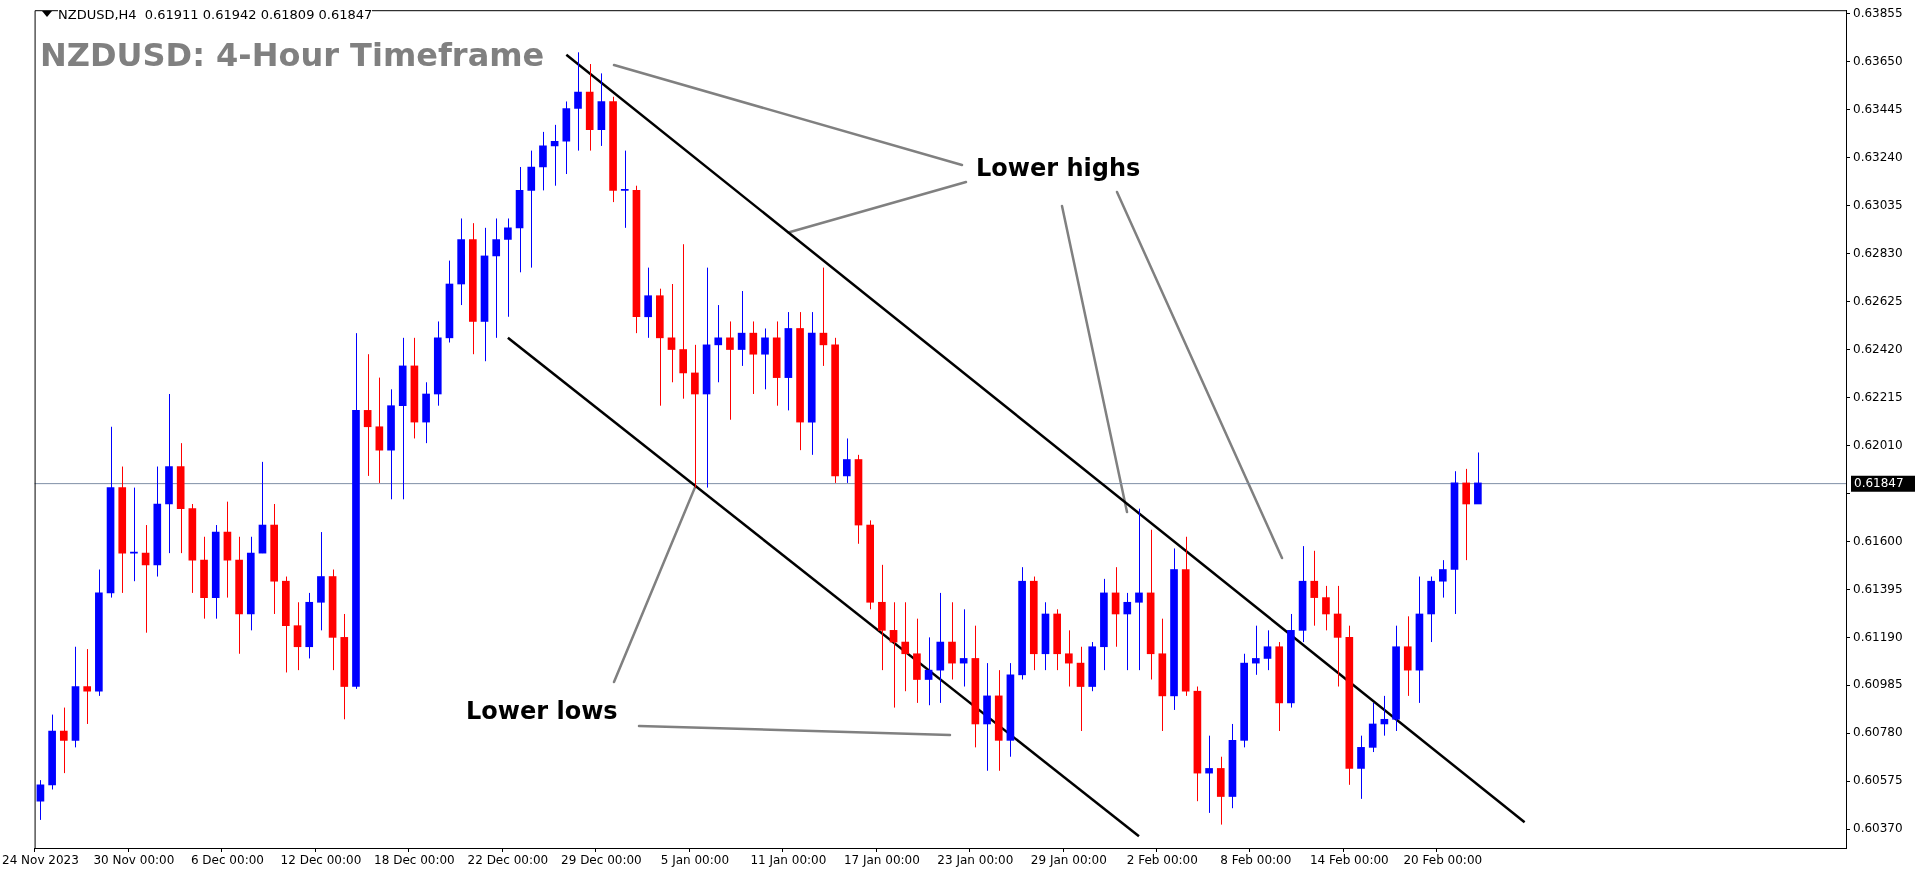 Image resolution: width=1916 pixels, height=884 pixels. I want to click on x-tick-label: 18 Dec 00:00, so click(414, 860).